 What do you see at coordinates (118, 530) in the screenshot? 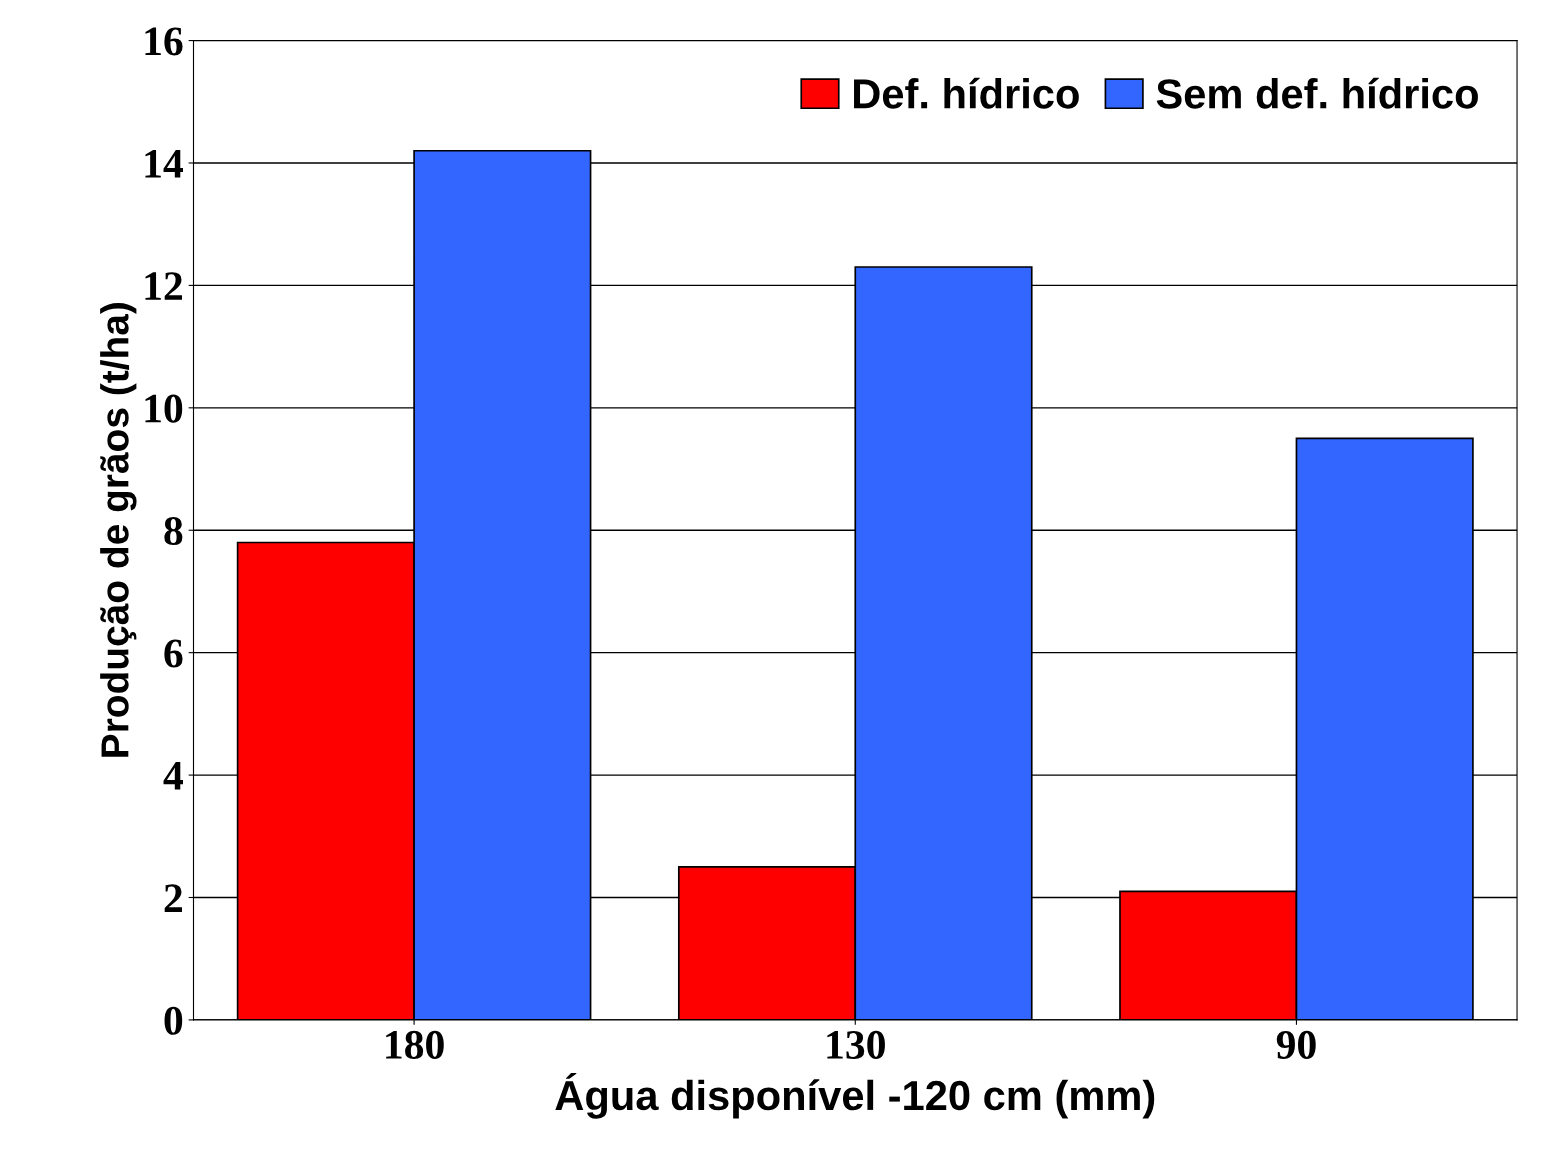
I see `y-axis-title: Produção de grãos (t/ha)` at bounding box center [118, 530].